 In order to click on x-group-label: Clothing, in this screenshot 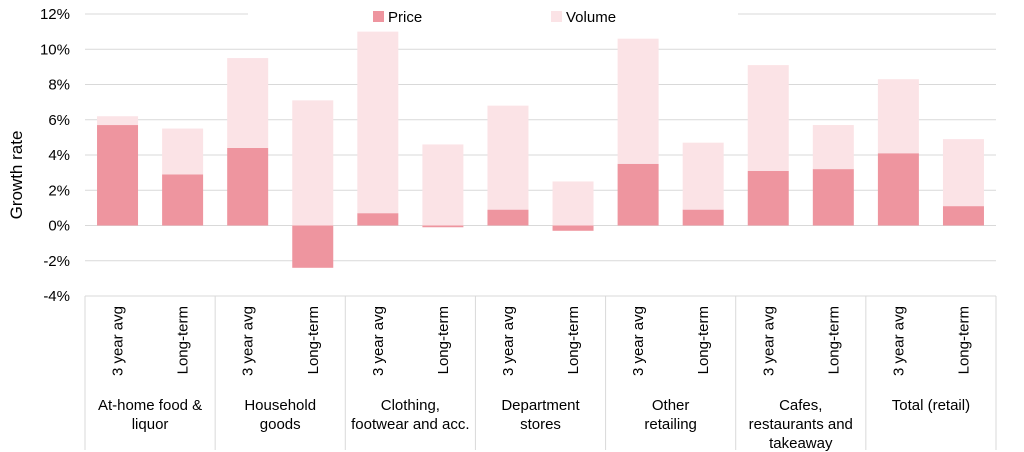, I will do `click(410, 405)`.